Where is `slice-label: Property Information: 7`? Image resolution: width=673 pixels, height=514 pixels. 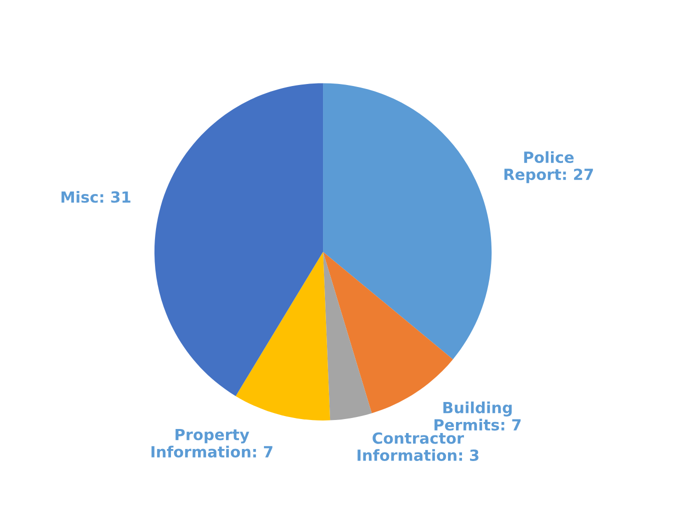 slice-label: Property Information: 7 is located at coordinates (212, 443).